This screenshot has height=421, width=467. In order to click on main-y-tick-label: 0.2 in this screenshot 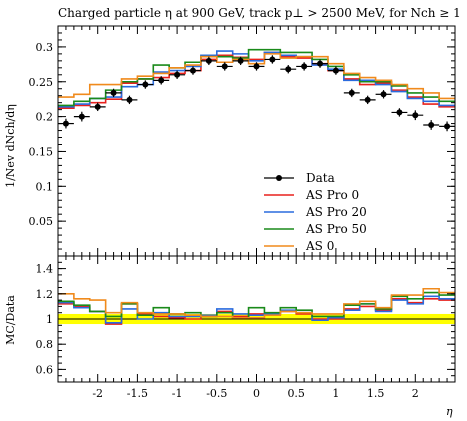, I will do `click(45, 117)`.